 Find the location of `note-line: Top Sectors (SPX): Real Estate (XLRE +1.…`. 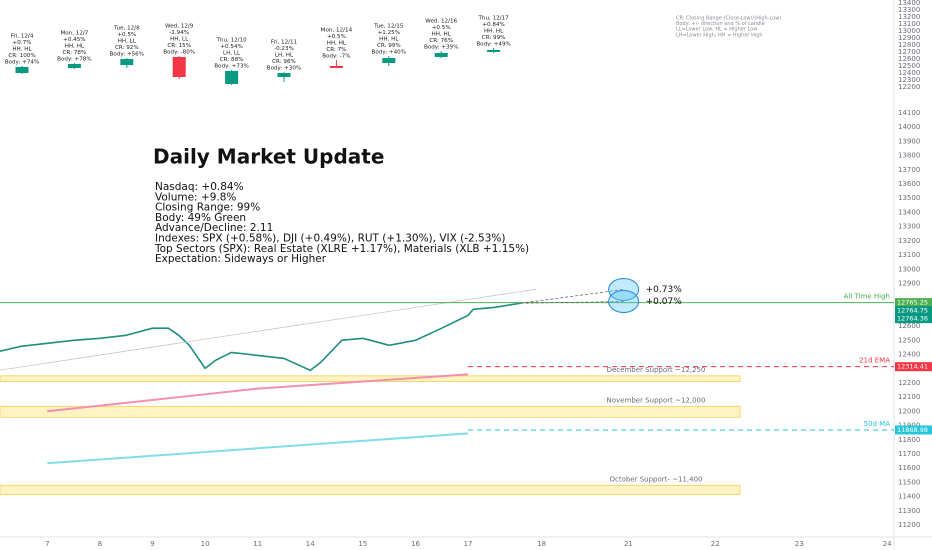

note-line: Top Sectors (SPX): Real Estate (XLRE +1.… is located at coordinates (341, 249).